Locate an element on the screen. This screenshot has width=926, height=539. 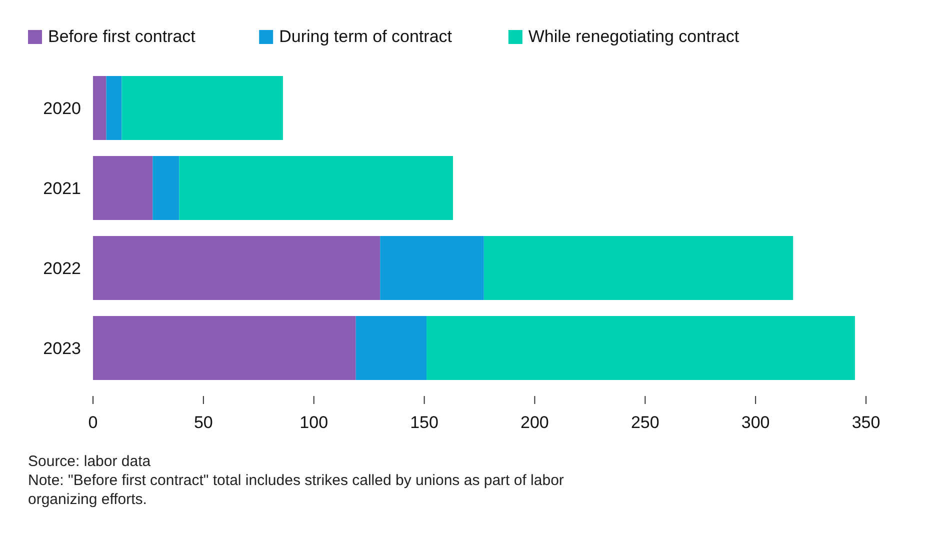
x-tick-label: 0 is located at coordinates (93, 422).